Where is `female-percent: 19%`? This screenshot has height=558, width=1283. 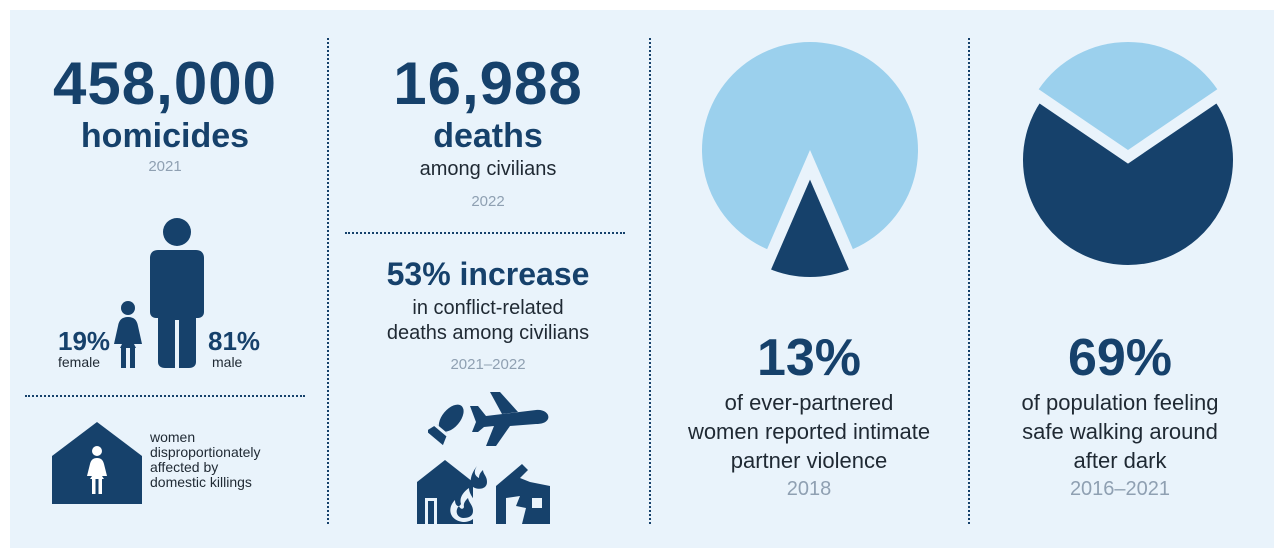 female-percent: 19% is located at coordinates (84, 341).